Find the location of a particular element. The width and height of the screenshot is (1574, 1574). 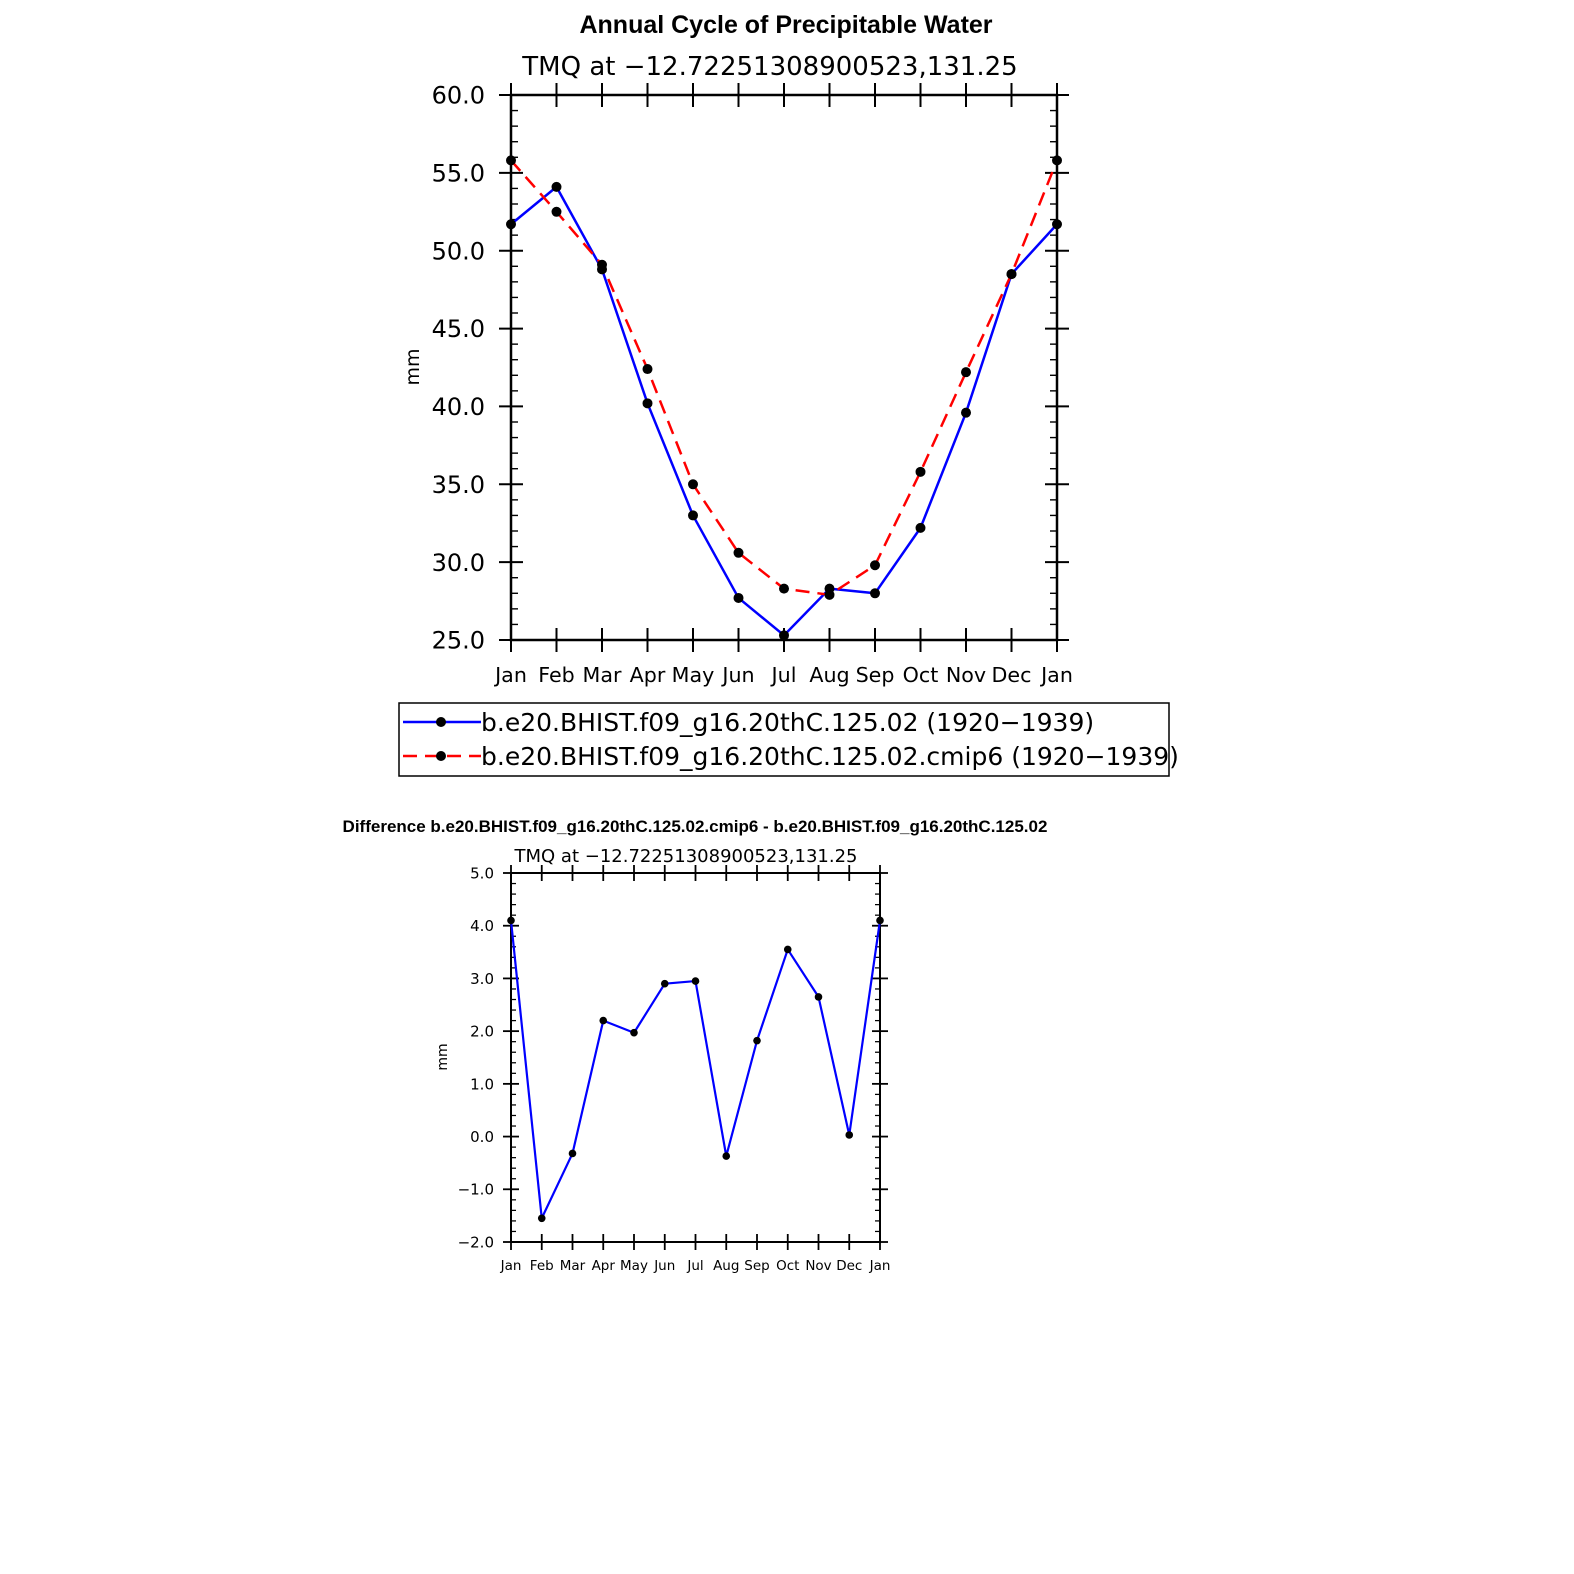

y-tick-label: 25.0 is located at coordinates (458, 641).